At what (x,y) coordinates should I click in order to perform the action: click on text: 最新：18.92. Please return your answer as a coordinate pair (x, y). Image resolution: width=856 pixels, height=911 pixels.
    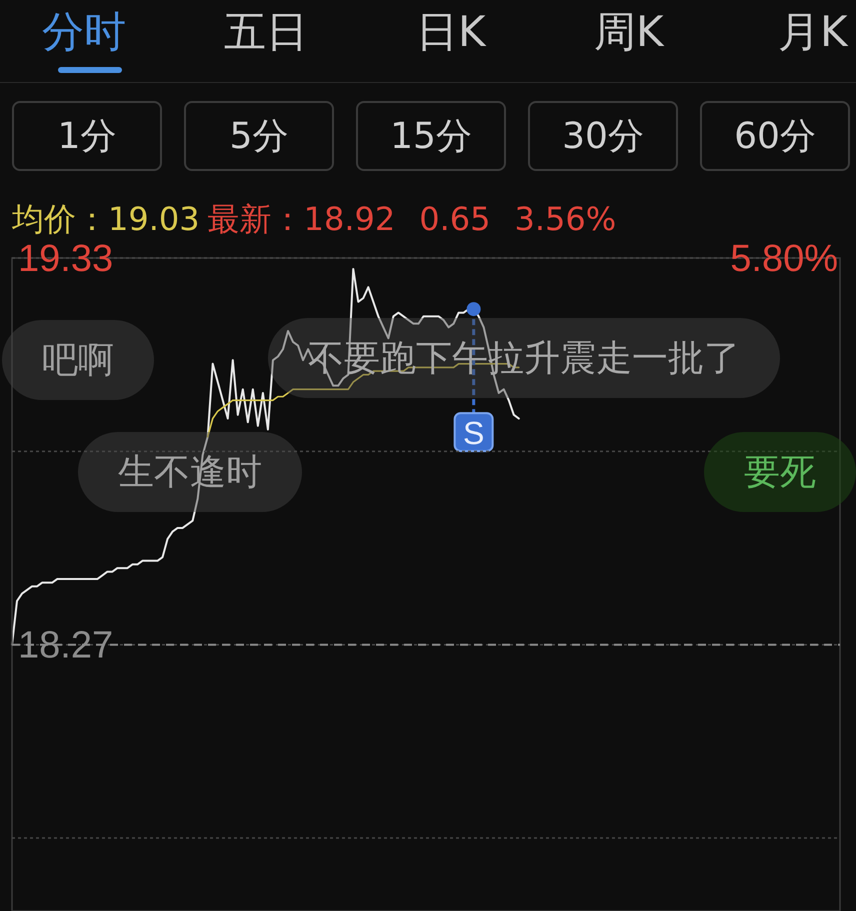
    Looking at the image, I should click on (302, 219).